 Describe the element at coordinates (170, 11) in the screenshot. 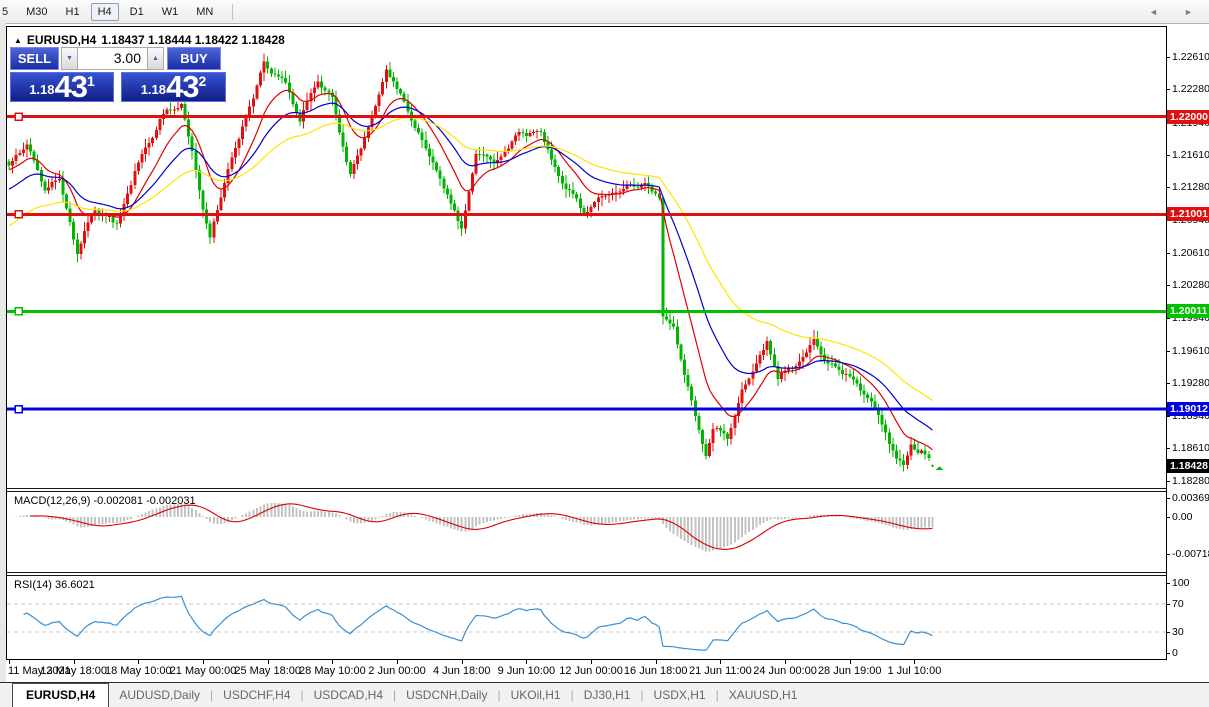

I see `timeframe-w1: W1` at that location.